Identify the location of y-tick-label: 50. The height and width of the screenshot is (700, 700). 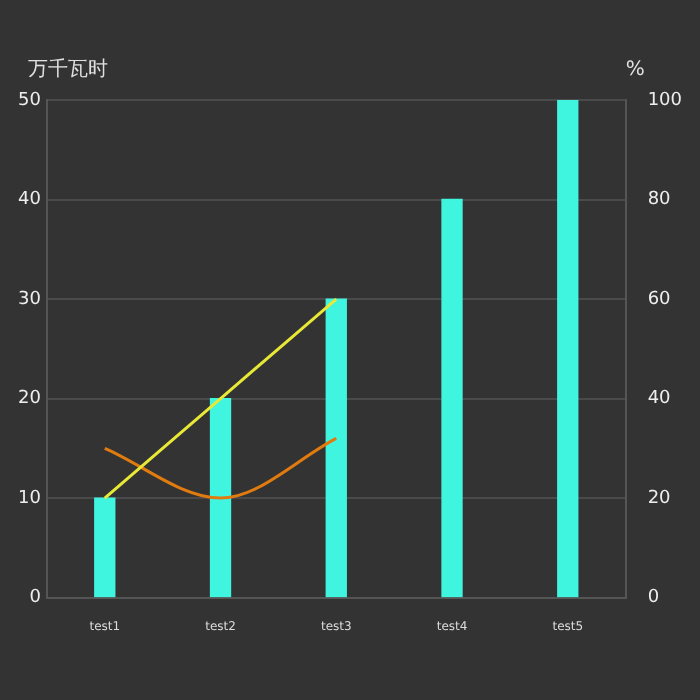
(30, 100).